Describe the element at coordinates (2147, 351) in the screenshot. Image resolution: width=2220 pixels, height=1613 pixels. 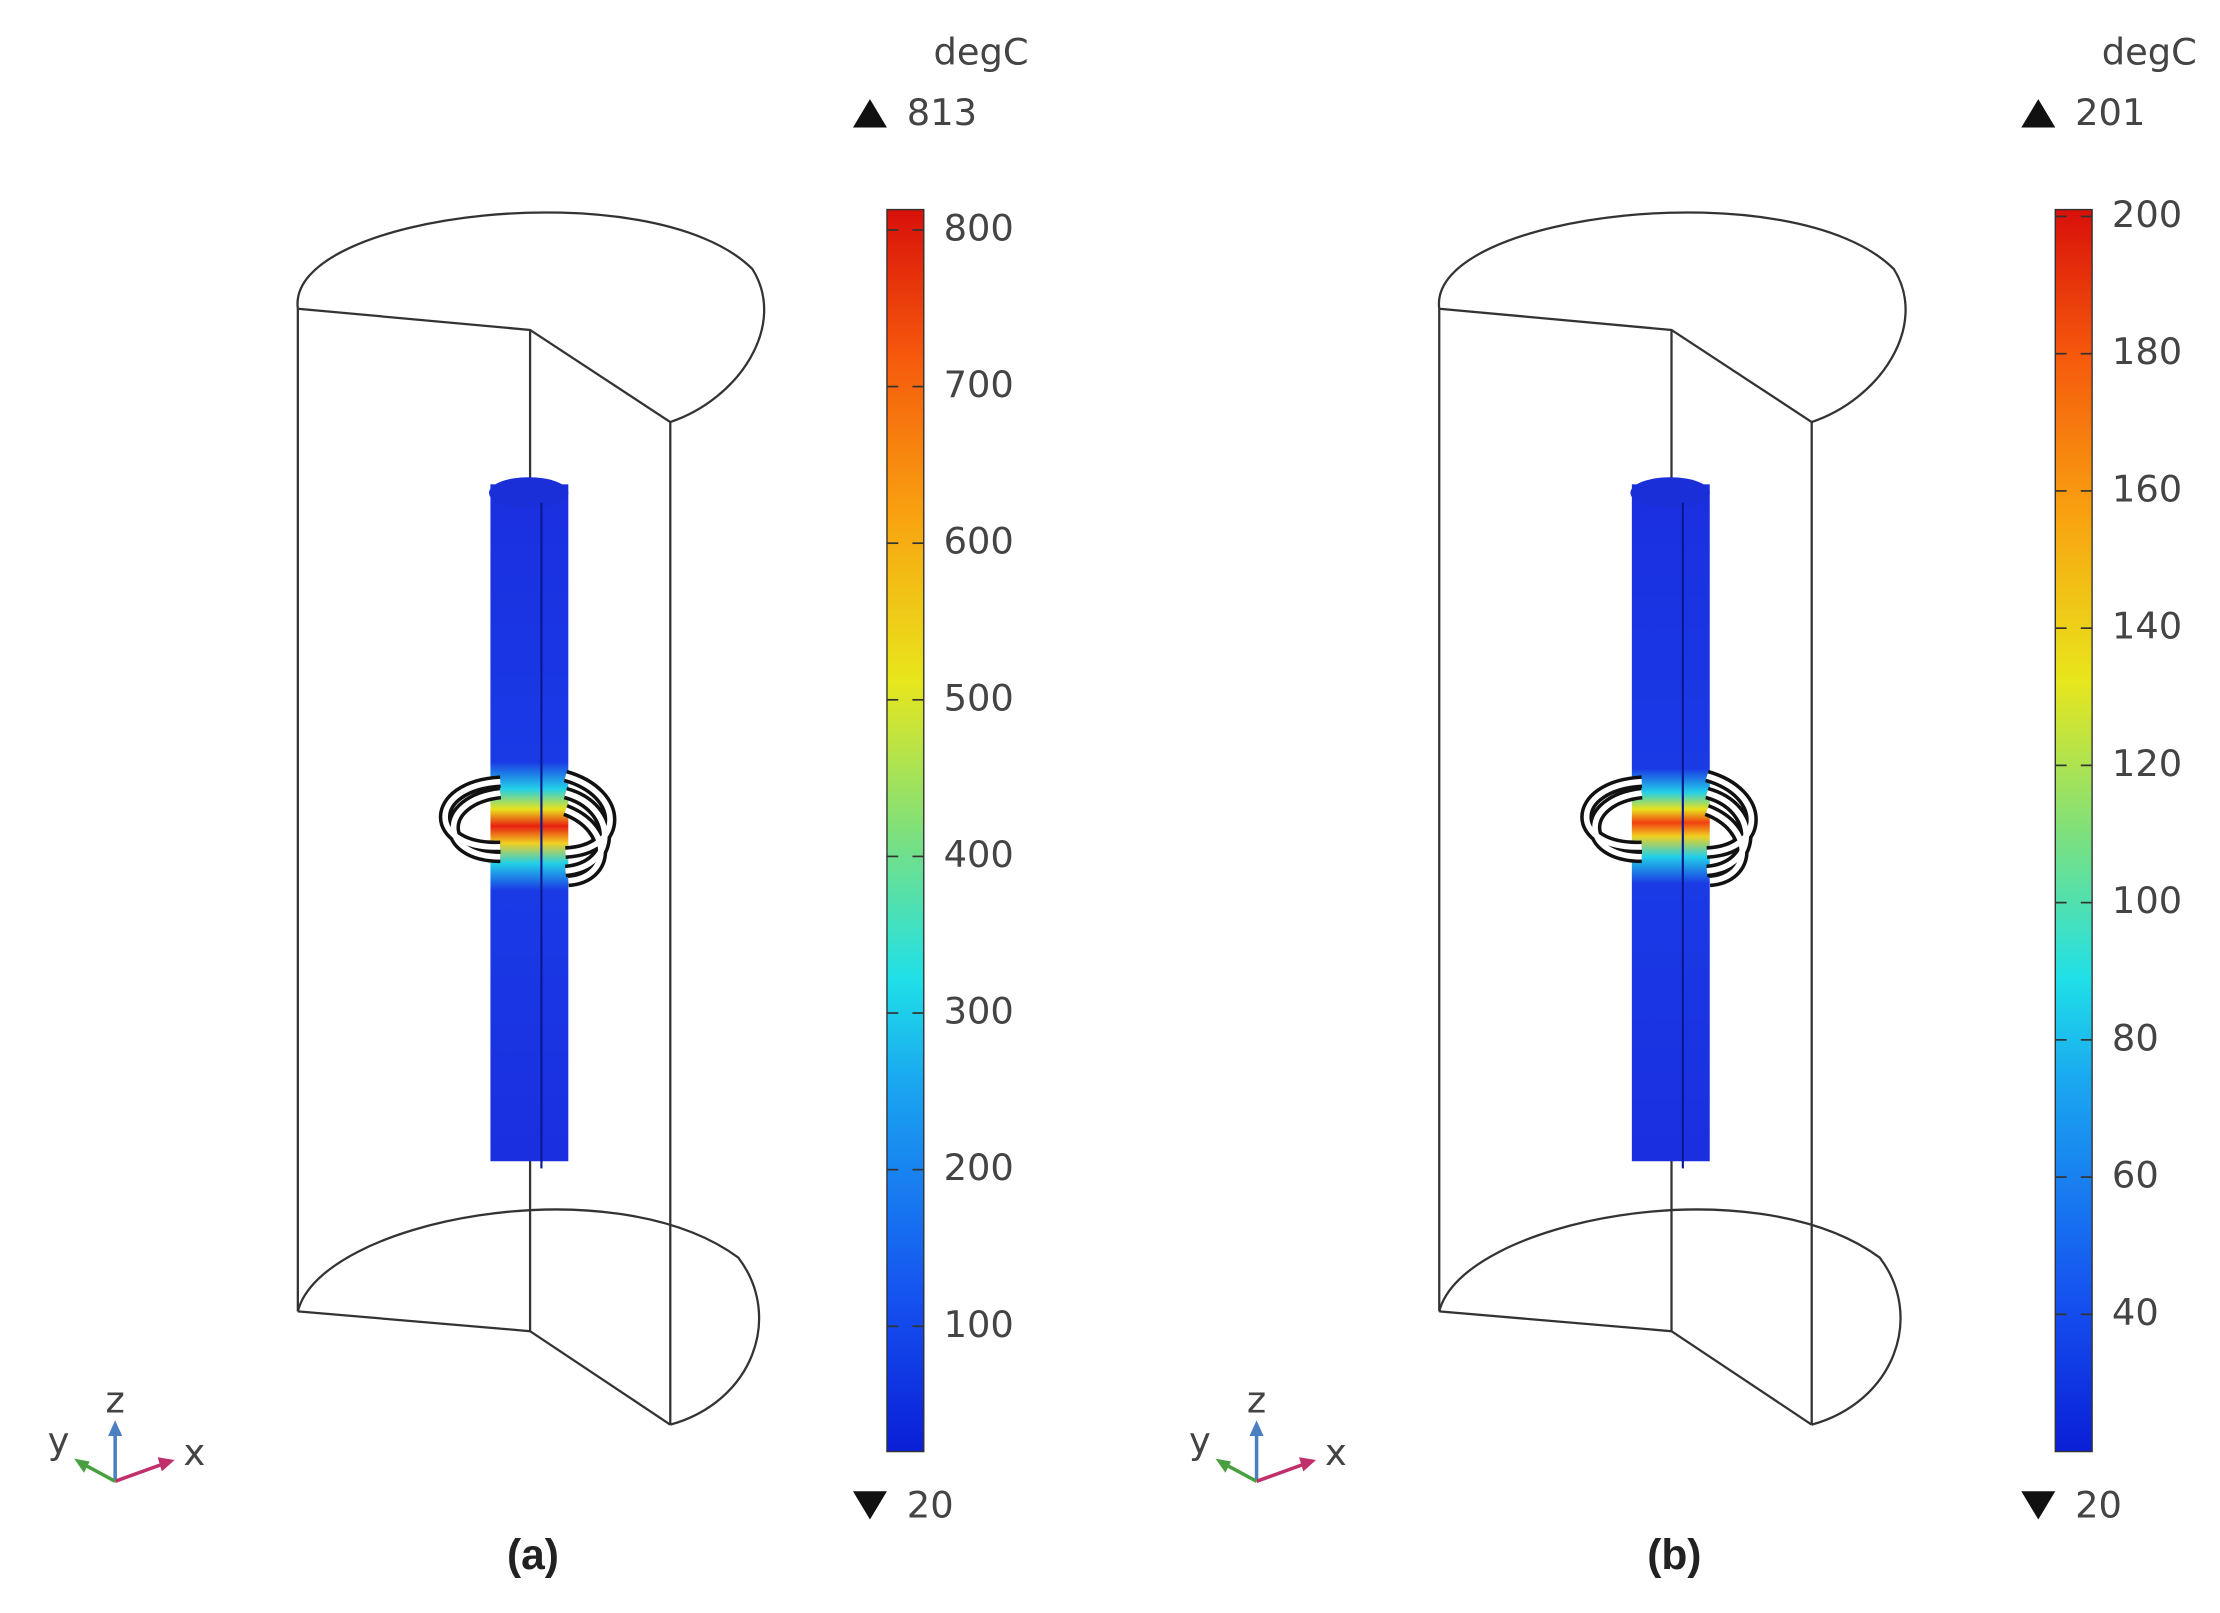
I see `tick-label: 180` at that location.